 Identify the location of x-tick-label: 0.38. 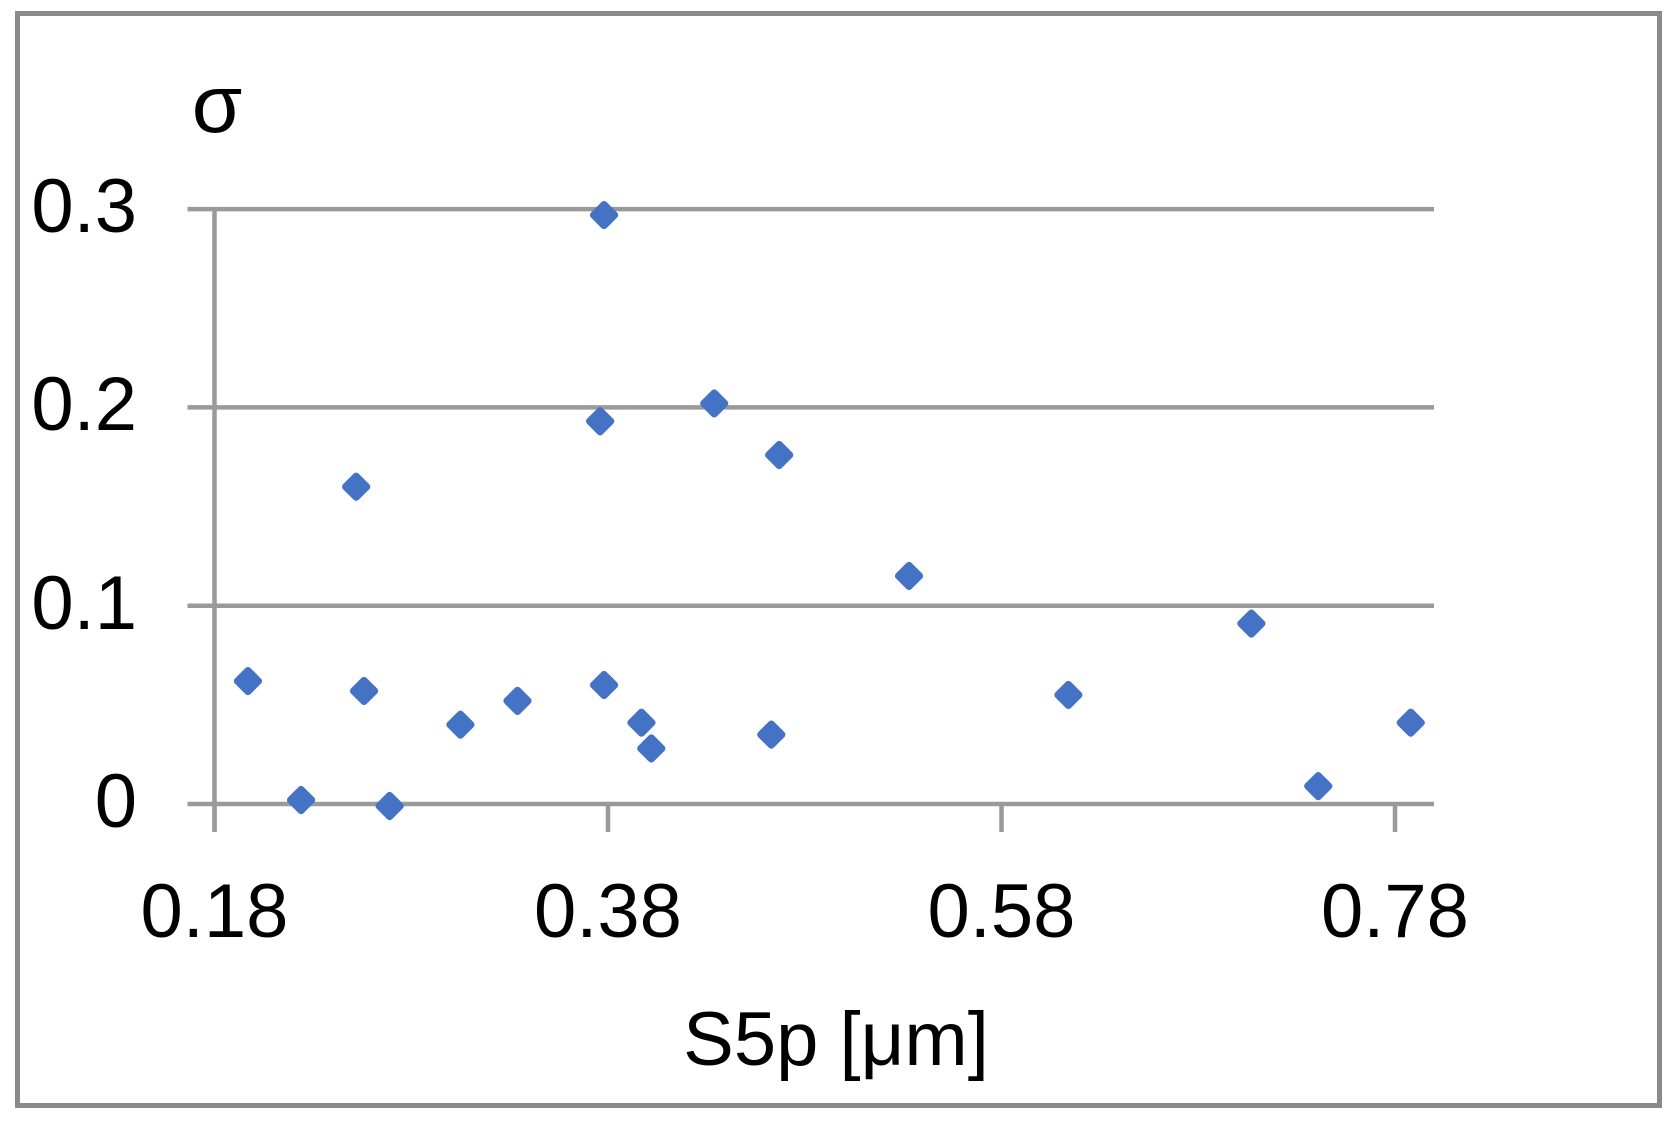
(608, 911).